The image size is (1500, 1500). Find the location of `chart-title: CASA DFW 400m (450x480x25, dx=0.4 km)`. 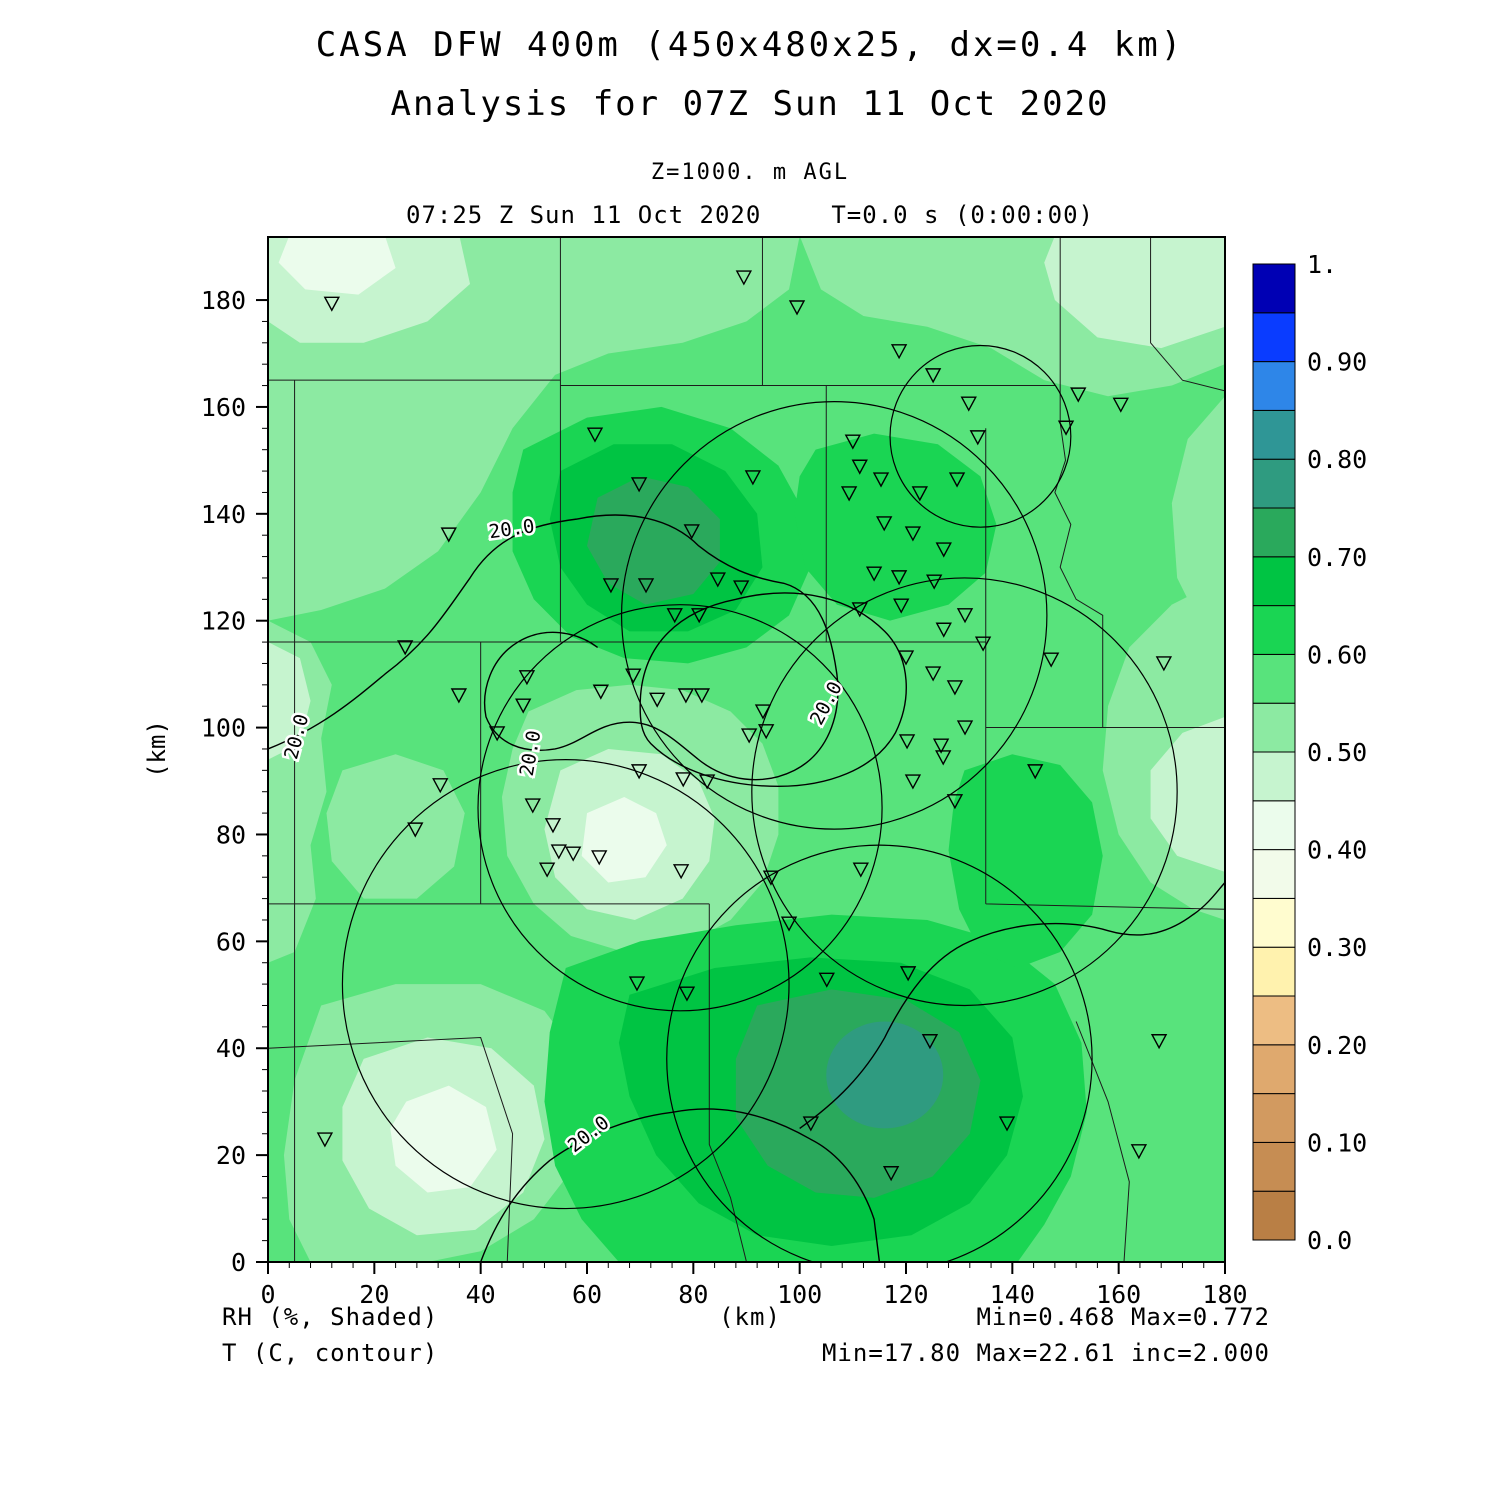

chart-title: CASA DFW 400m (450x480x25, dx=0.4 km) is located at coordinates (750, 45).